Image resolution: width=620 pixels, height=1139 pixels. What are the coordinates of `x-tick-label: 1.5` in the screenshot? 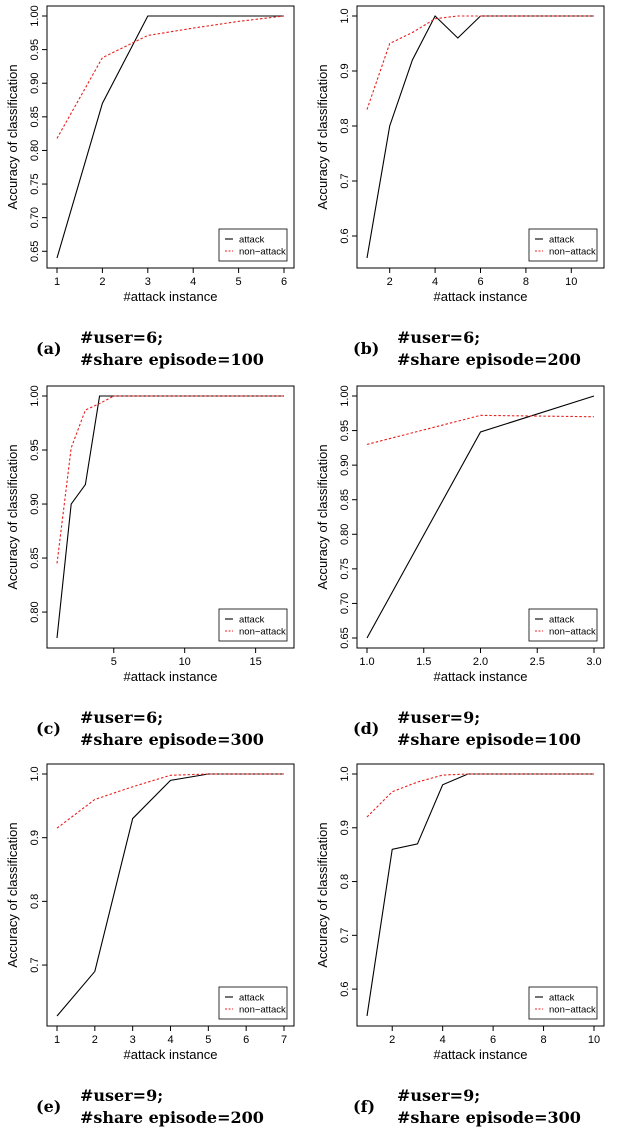 It's located at (423, 662).